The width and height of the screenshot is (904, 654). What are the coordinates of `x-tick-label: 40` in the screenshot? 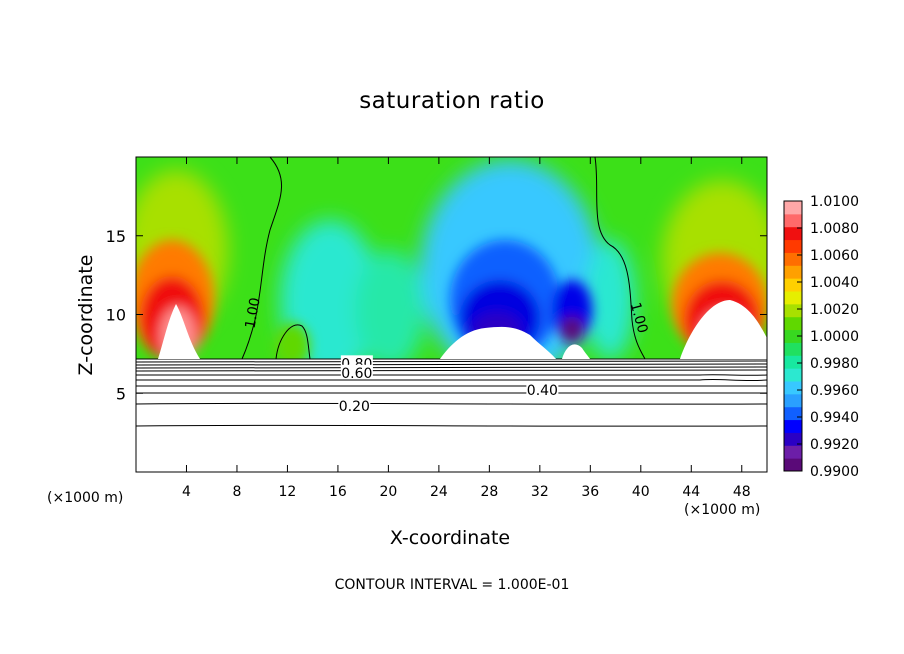 It's located at (641, 492).